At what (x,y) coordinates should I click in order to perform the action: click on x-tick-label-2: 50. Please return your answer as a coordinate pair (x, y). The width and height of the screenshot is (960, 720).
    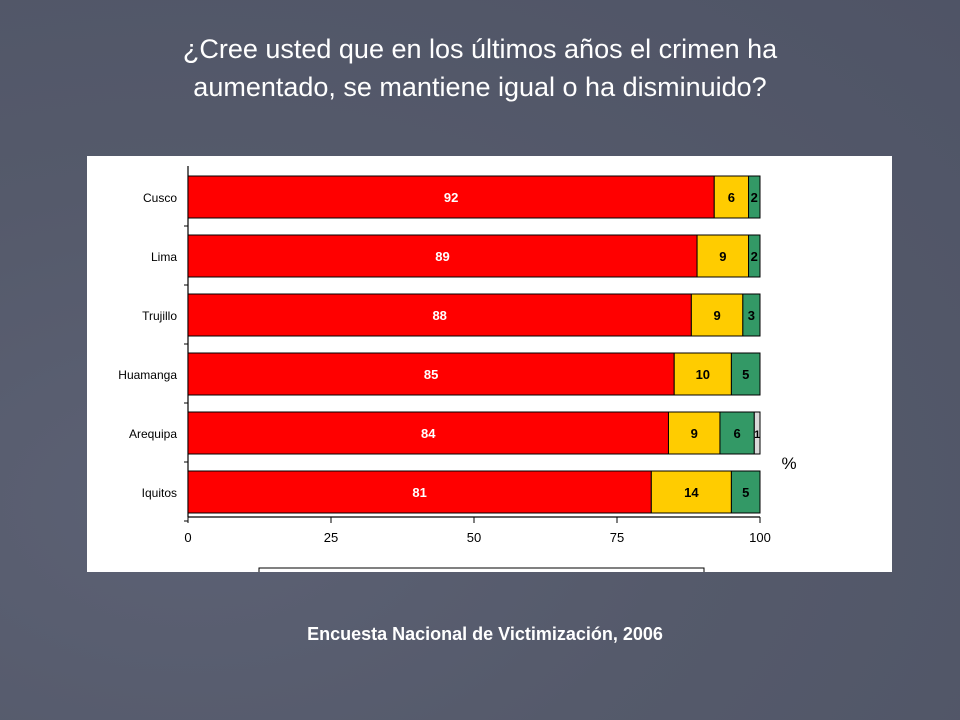
    Looking at the image, I should click on (474, 537).